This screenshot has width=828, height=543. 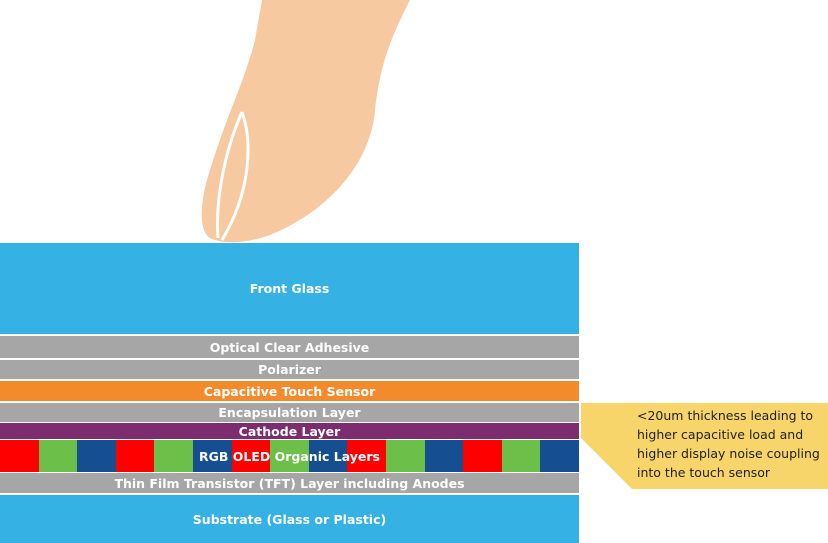 I want to click on layer-label: Substrate (Glass or Plastic), so click(x=289, y=519).